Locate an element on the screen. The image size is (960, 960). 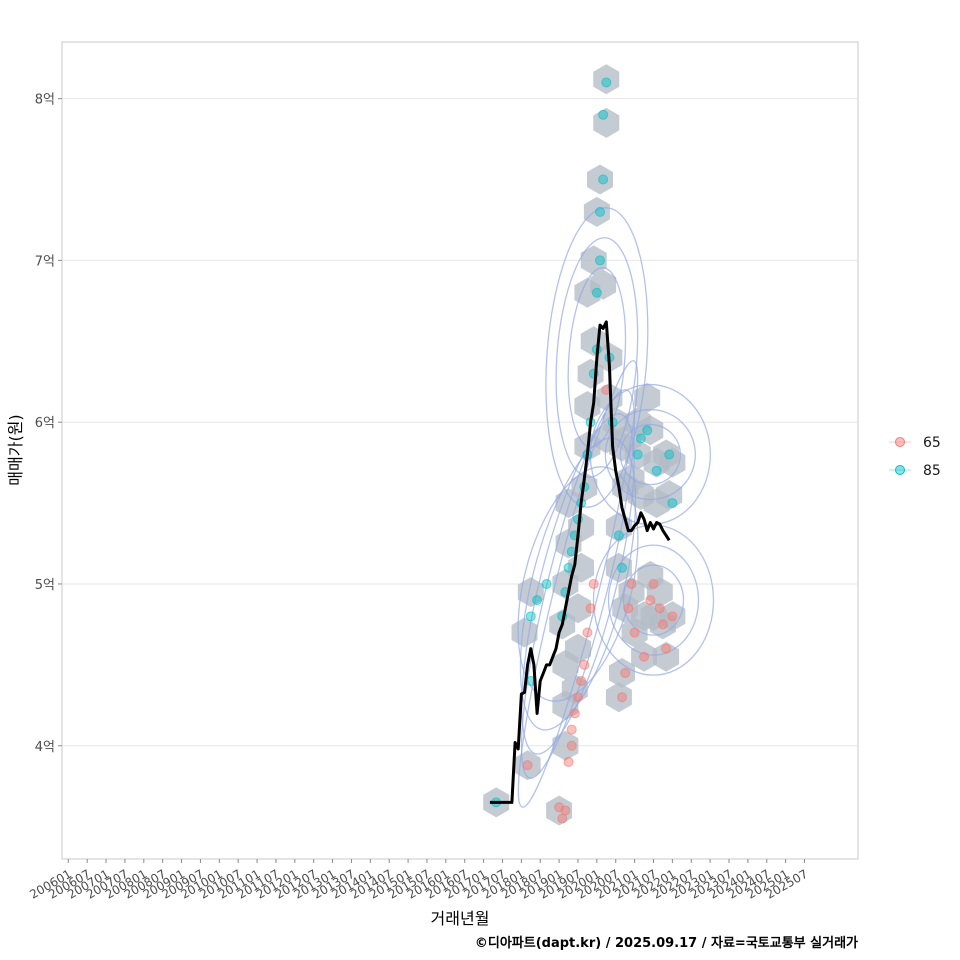
y-tick-label: 4억 is located at coordinates (45, 747).